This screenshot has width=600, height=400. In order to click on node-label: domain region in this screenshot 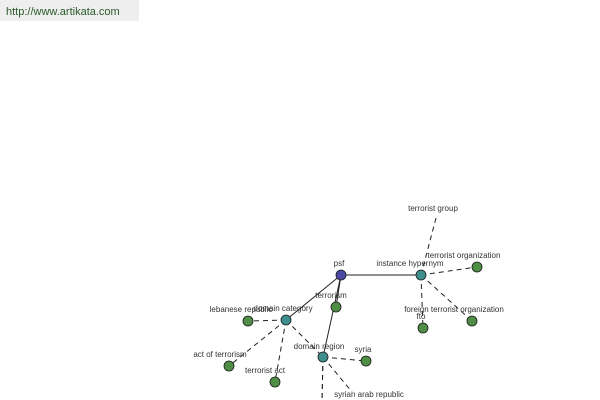, I will do `click(319, 346)`.